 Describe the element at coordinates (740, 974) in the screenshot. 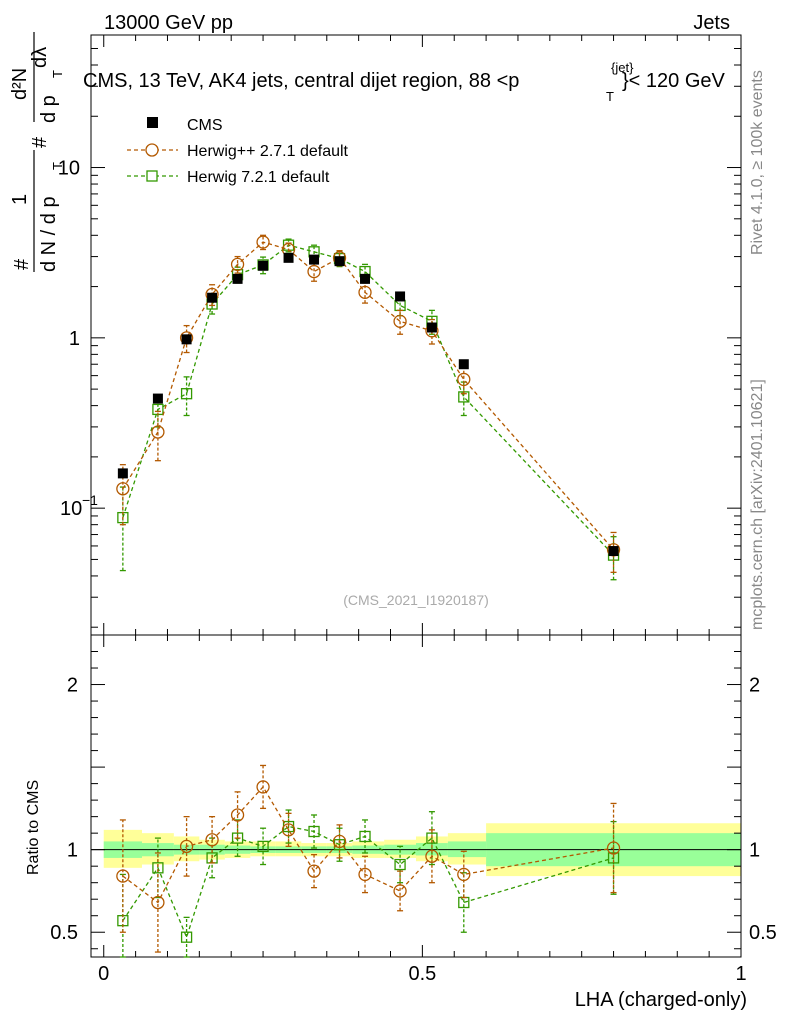

I see `x-tick-label: 1` at that location.